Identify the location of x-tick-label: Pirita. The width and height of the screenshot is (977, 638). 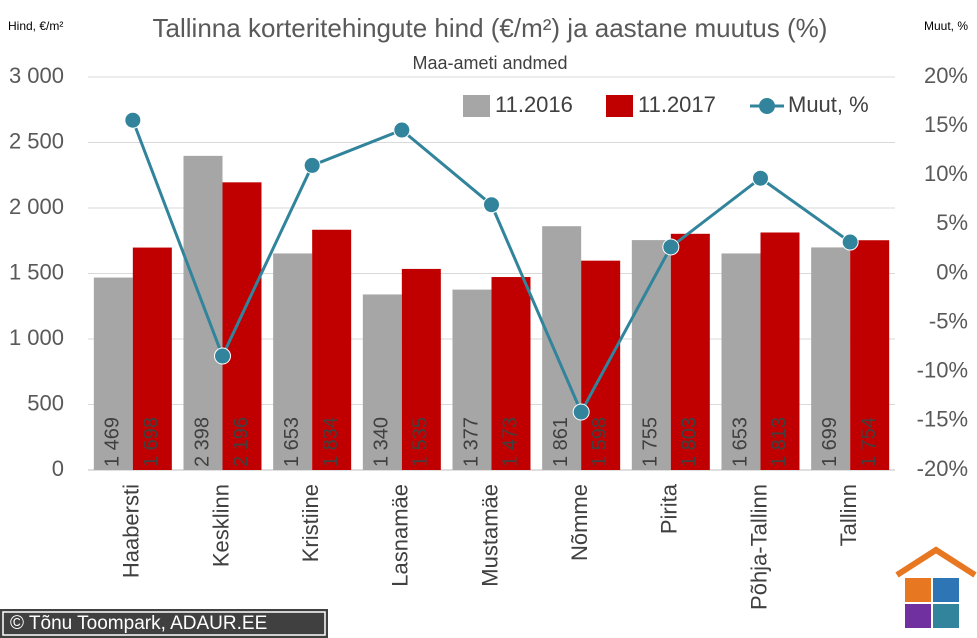
(669, 508).